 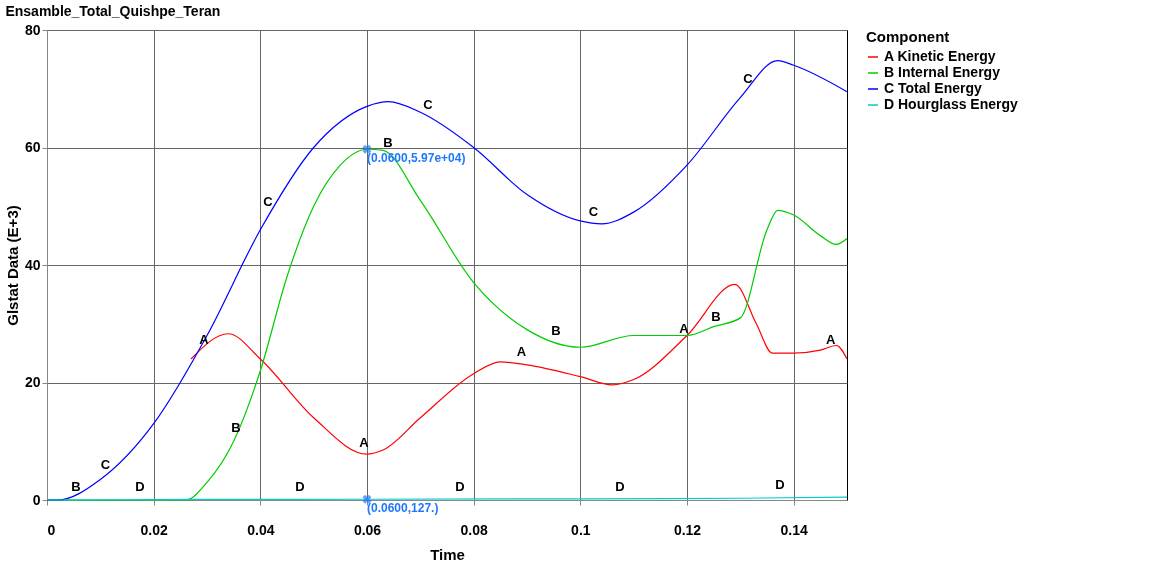 What do you see at coordinates (403, 508) in the screenshot?
I see `annotation: (0.0600,127.)` at bounding box center [403, 508].